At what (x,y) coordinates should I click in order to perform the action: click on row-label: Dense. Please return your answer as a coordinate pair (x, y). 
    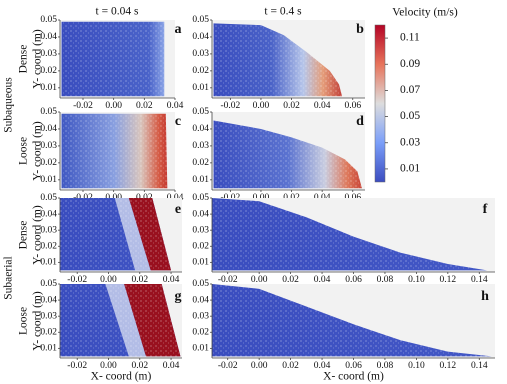
    Looking at the image, I should click on (24, 59).